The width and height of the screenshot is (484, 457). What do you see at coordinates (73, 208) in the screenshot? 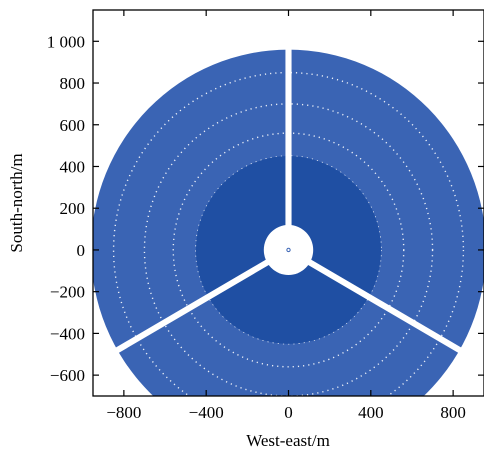
I see `y-tick-label-4: 200` at bounding box center [73, 208].